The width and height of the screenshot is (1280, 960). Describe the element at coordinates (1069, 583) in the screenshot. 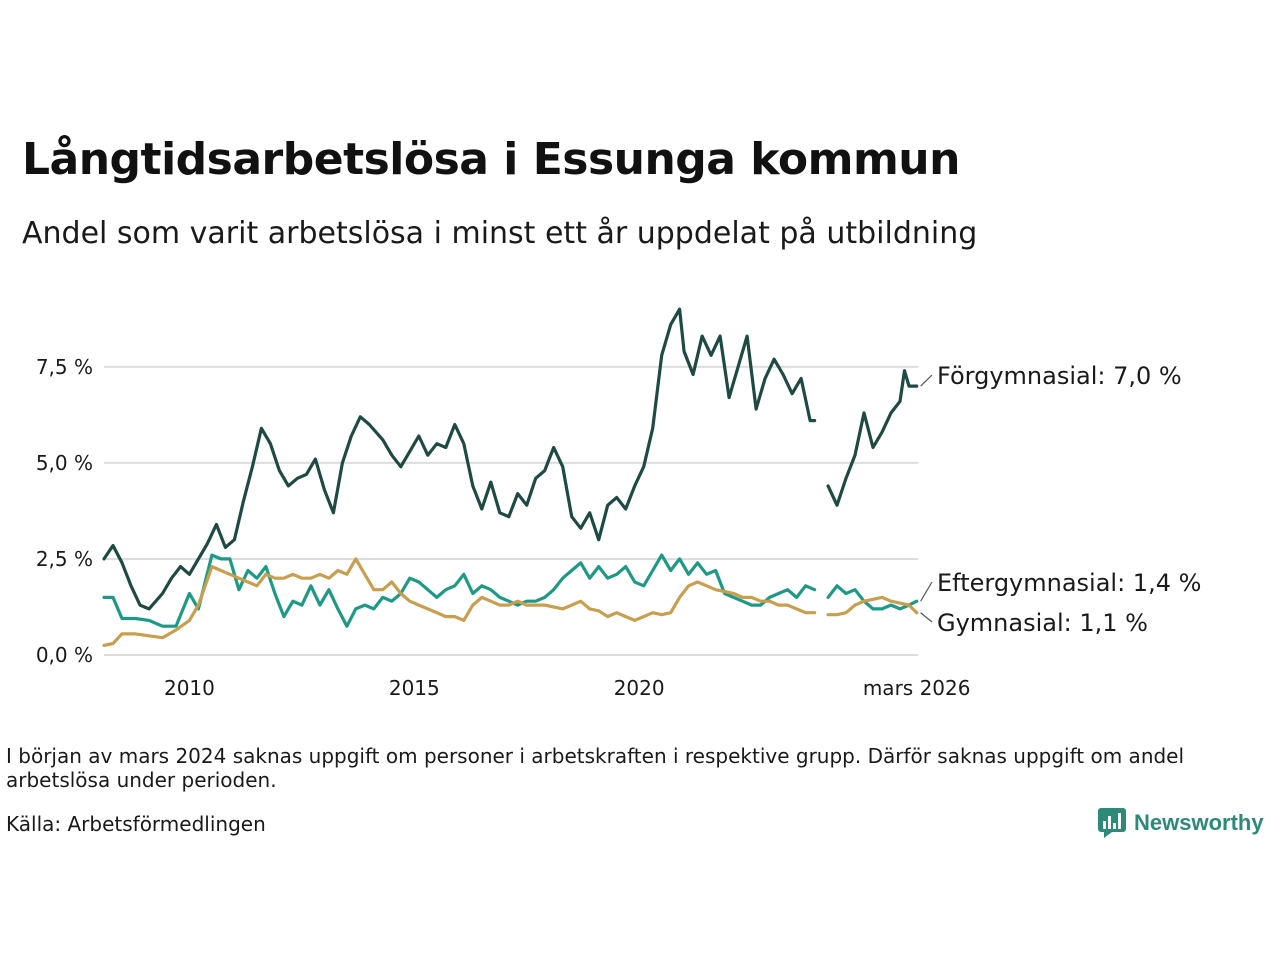

I see `end-label-eftergymnasial: Eftergymnasial: 1,4 %` at that location.